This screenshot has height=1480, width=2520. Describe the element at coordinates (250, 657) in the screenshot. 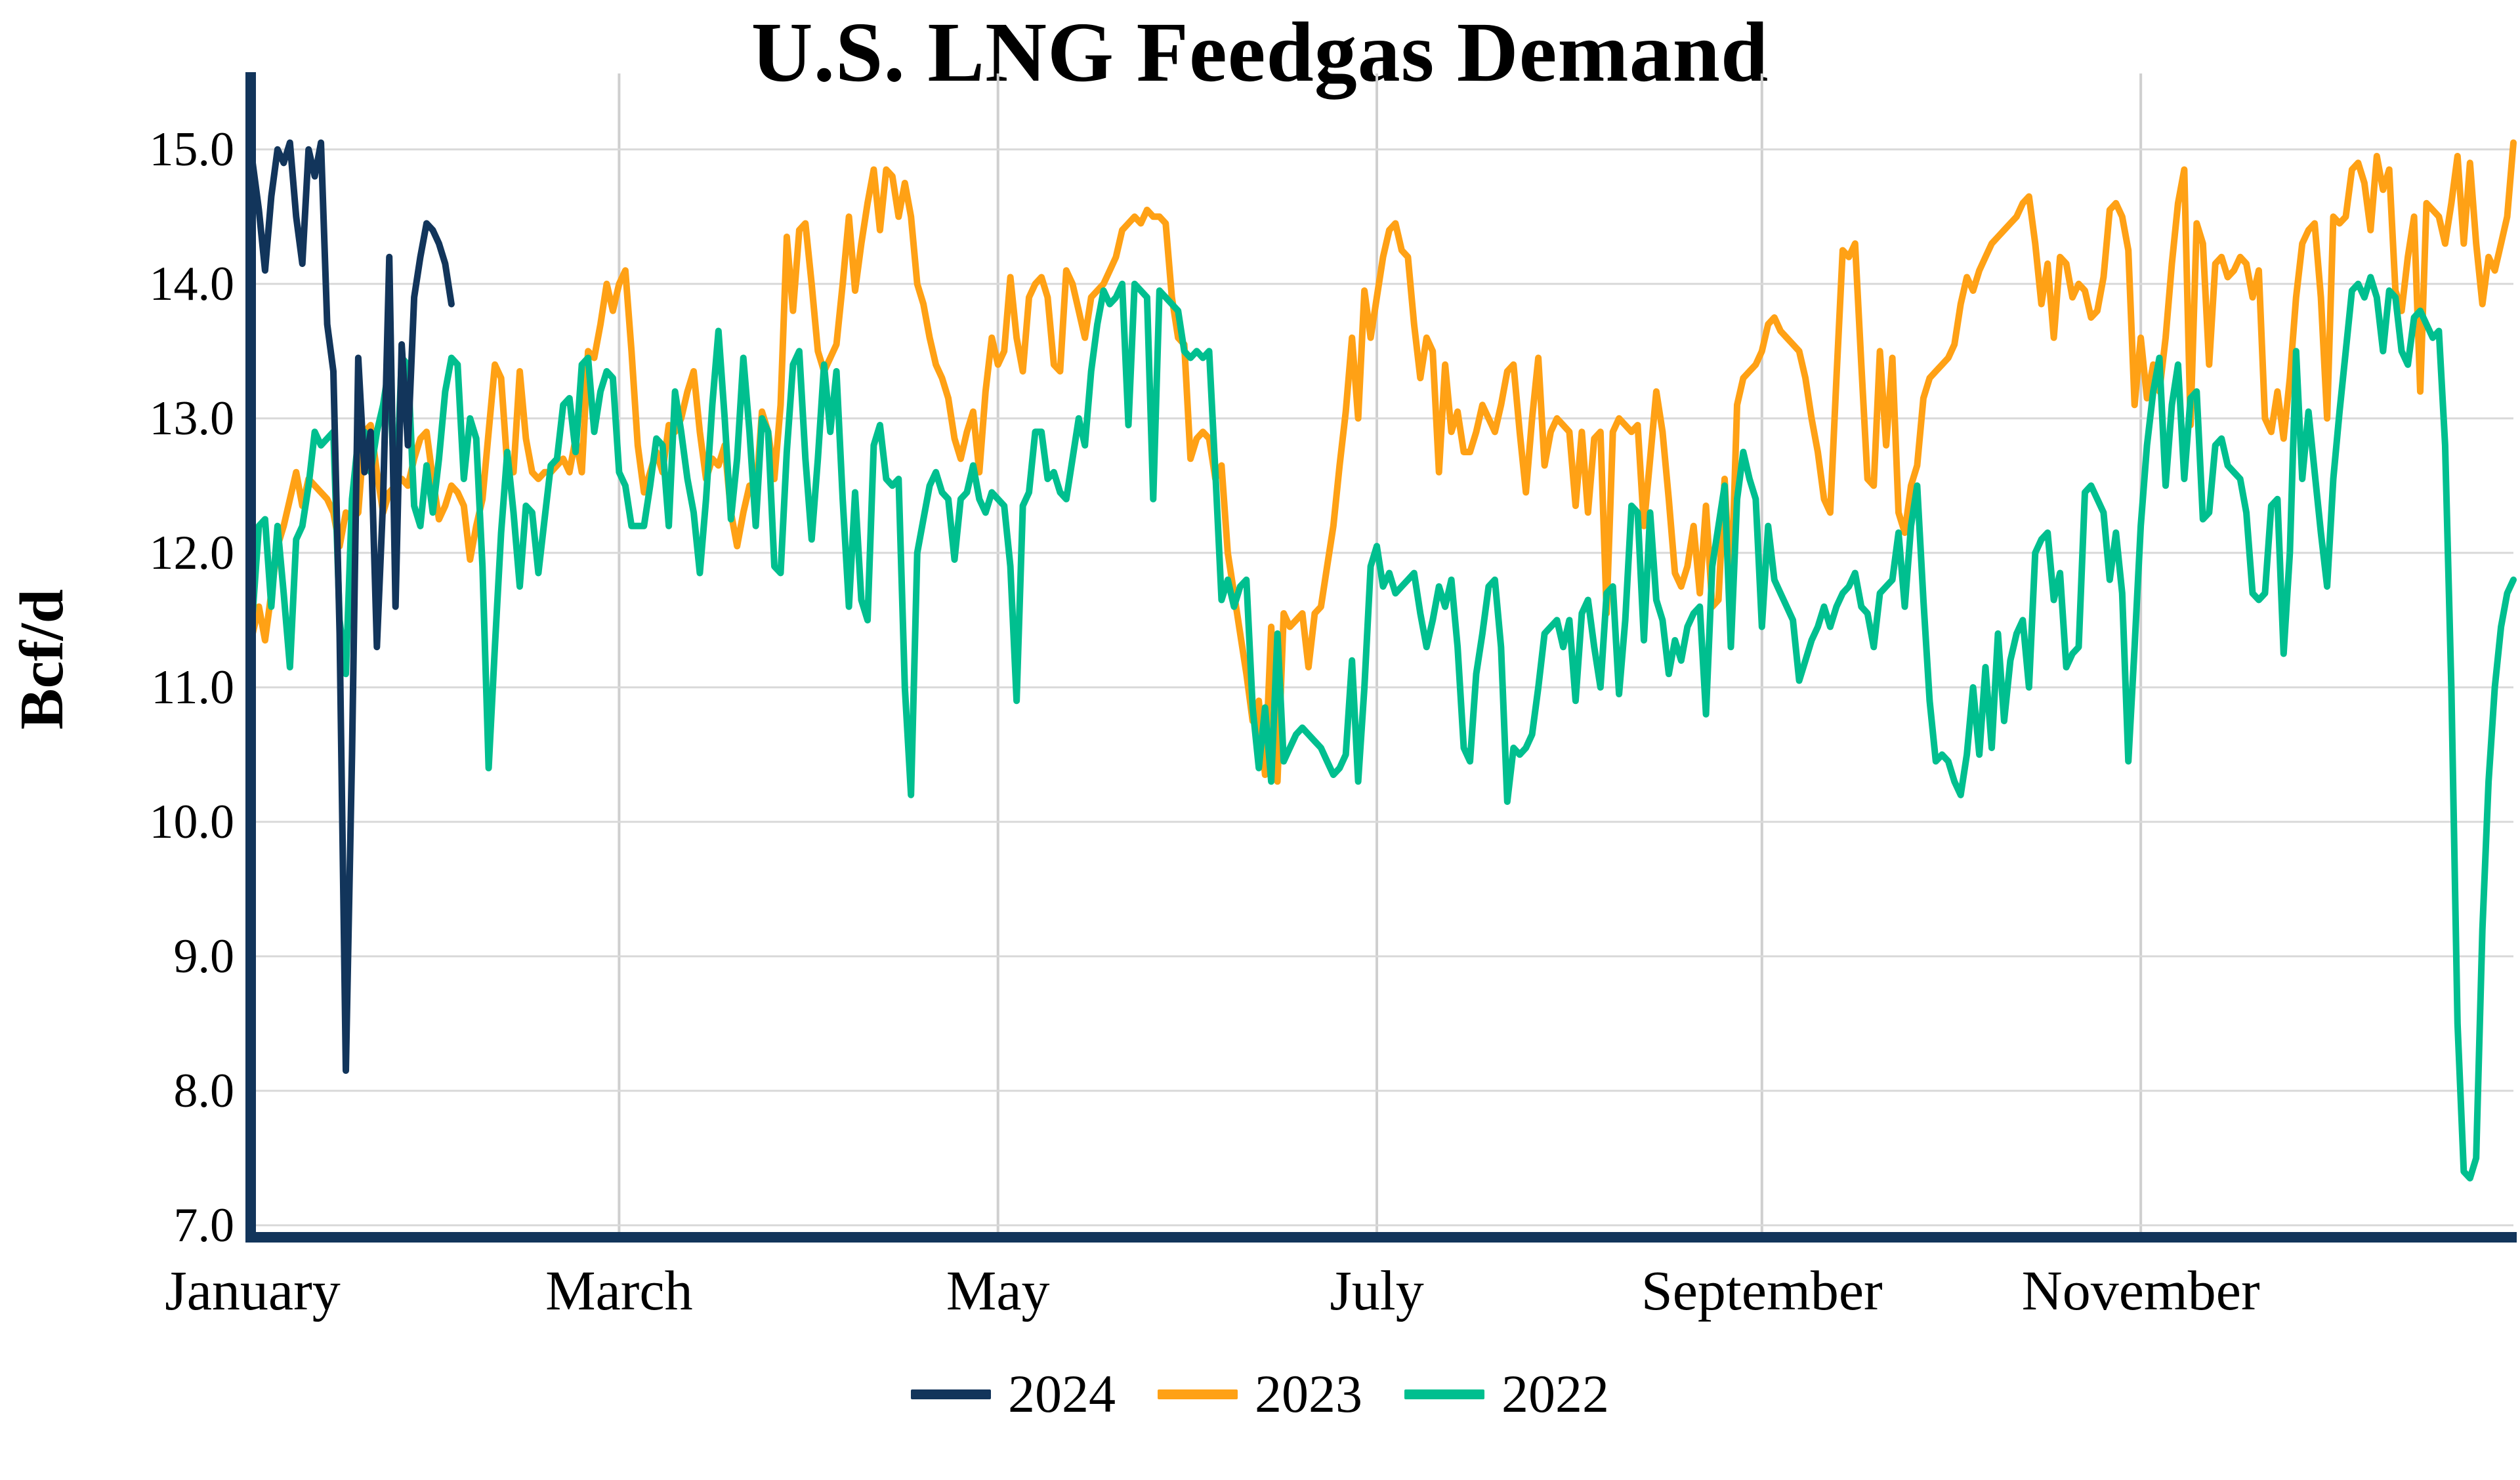

I see `y-axis-line` at that location.